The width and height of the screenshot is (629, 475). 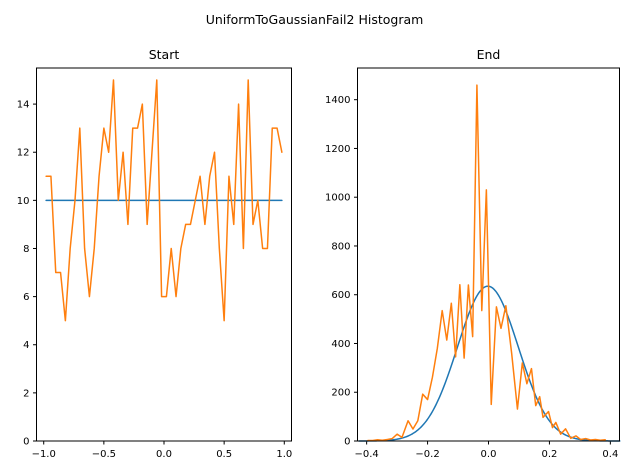 What do you see at coordinates (366, 454) in the screenshot?
I see `end-x-tick-label: −0.4` at bounding box center [366, 454].